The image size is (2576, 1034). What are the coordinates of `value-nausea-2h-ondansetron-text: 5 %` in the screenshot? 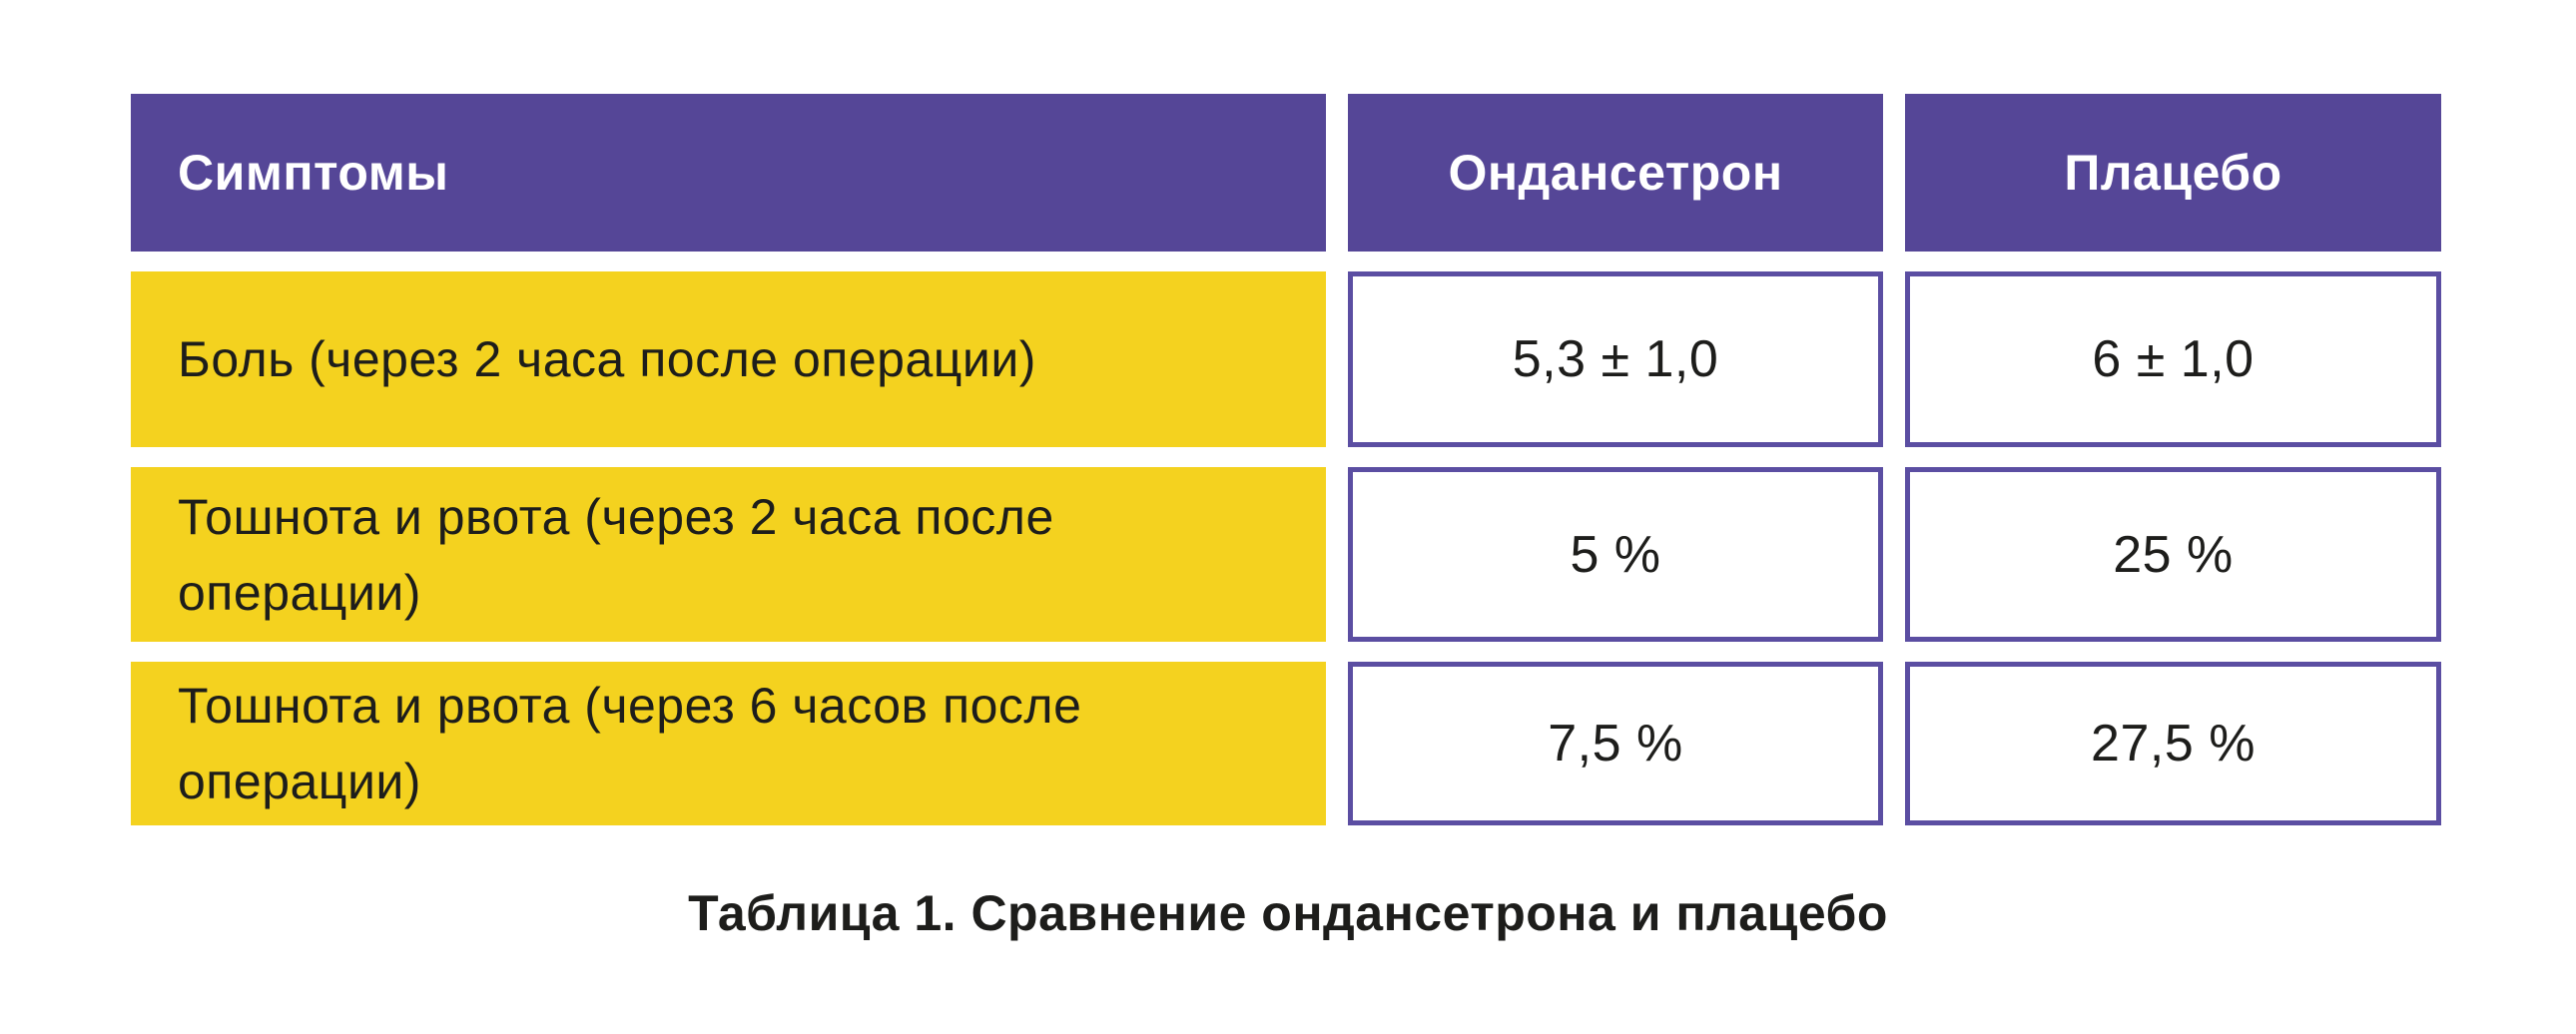 It's located at (1615, 554).